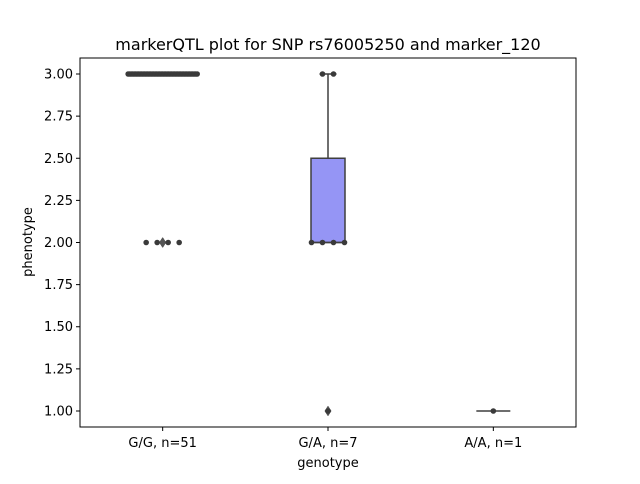 The height and width of the screenshot is (484, 640). Describe the element at coordinates (163, 242) in the screenshot. I see `outlier-marker` at that location.